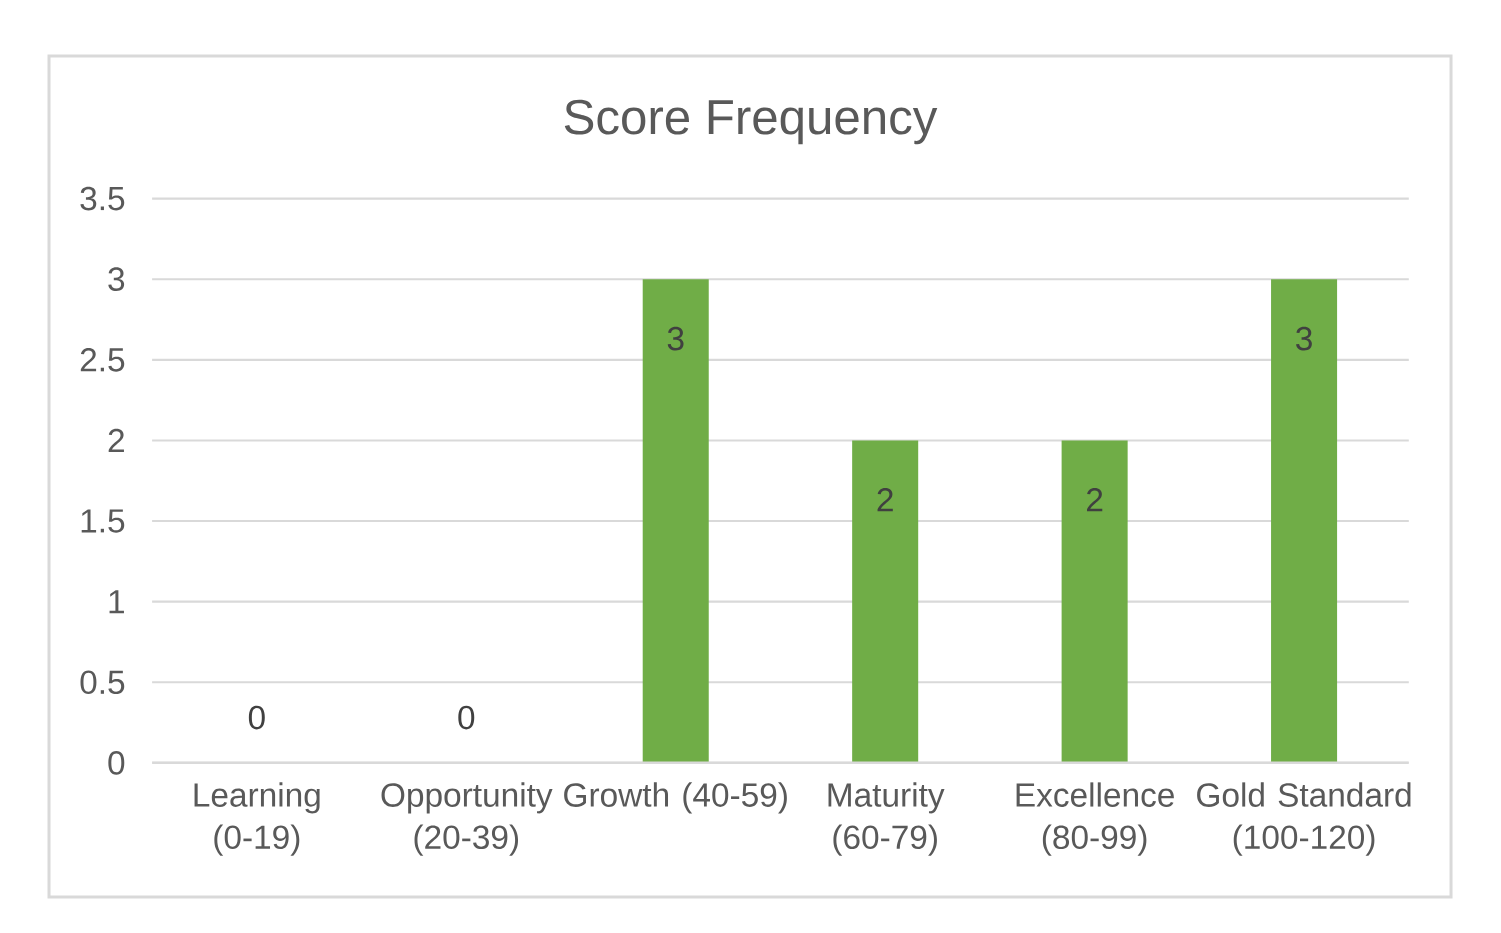 This screenshot has height=933, width=1501. Describe the element at coordinates (257, 819) in the screenshot. I see `x-tick-label: Learning (0-19)` at that location.